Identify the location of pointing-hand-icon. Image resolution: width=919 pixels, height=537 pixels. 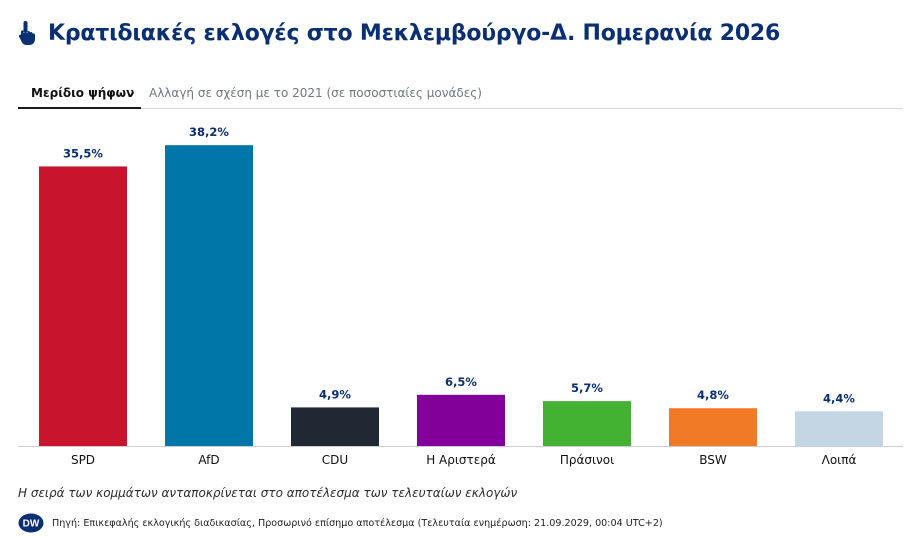
(26, 33).